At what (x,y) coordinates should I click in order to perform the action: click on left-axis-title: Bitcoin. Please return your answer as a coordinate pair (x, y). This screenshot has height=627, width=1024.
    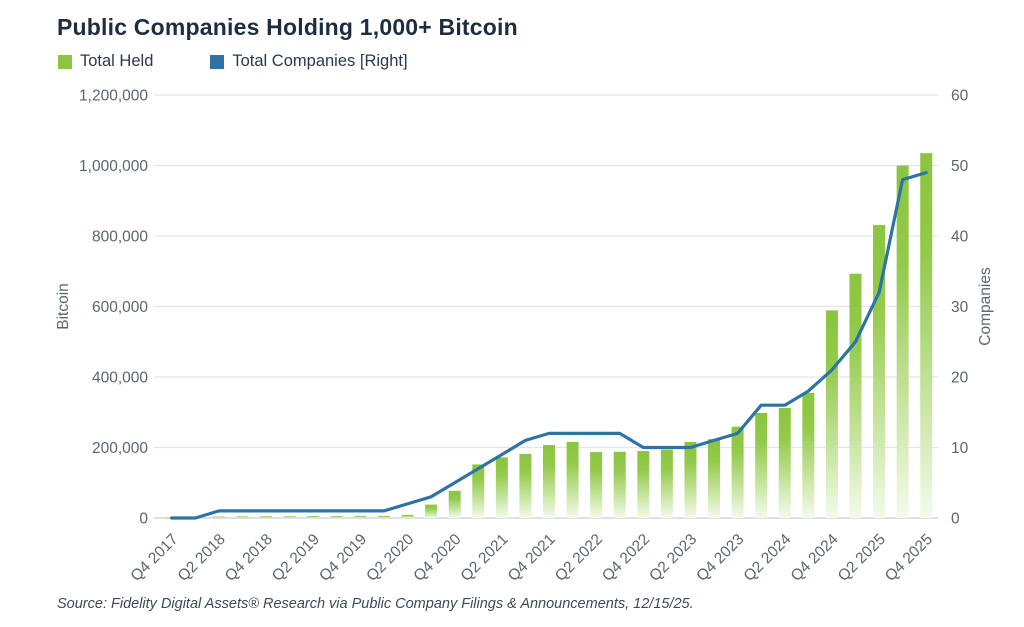
    Looking at the image, I should click on (63, 306).